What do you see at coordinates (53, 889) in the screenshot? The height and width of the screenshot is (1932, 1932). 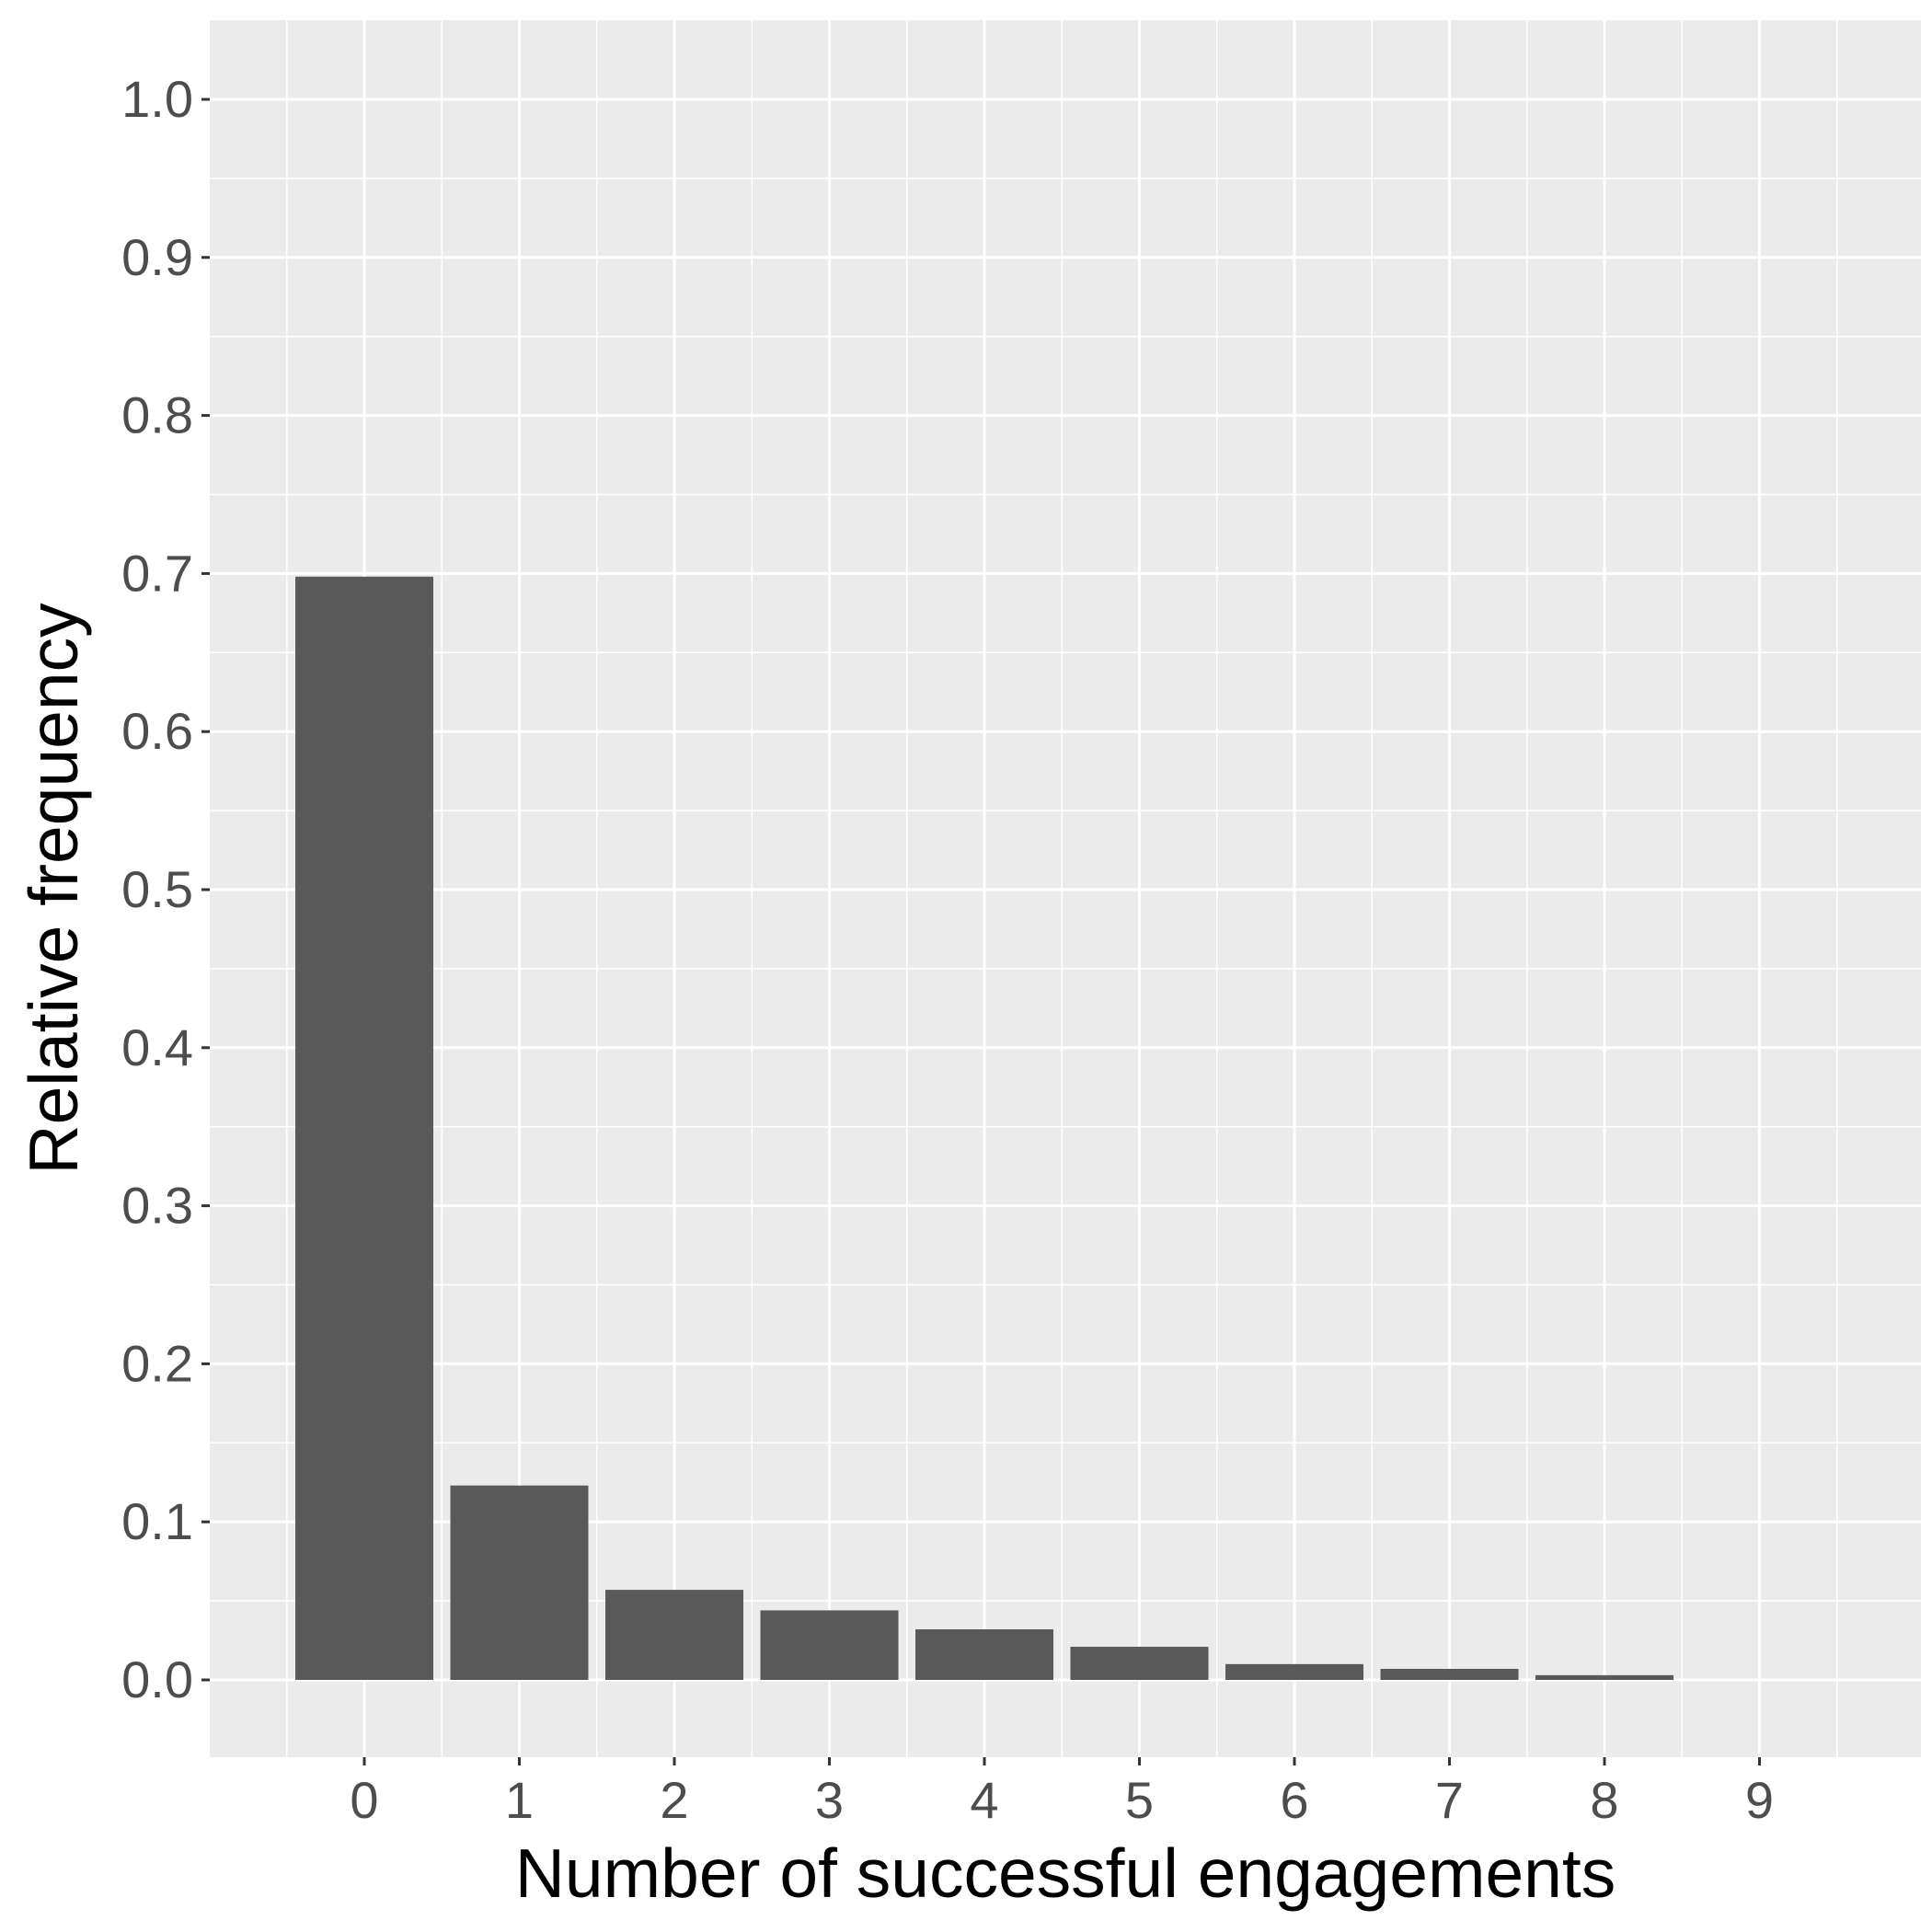 I see `y-axis-title: Relative frequency` at bounding box center [53, 889].